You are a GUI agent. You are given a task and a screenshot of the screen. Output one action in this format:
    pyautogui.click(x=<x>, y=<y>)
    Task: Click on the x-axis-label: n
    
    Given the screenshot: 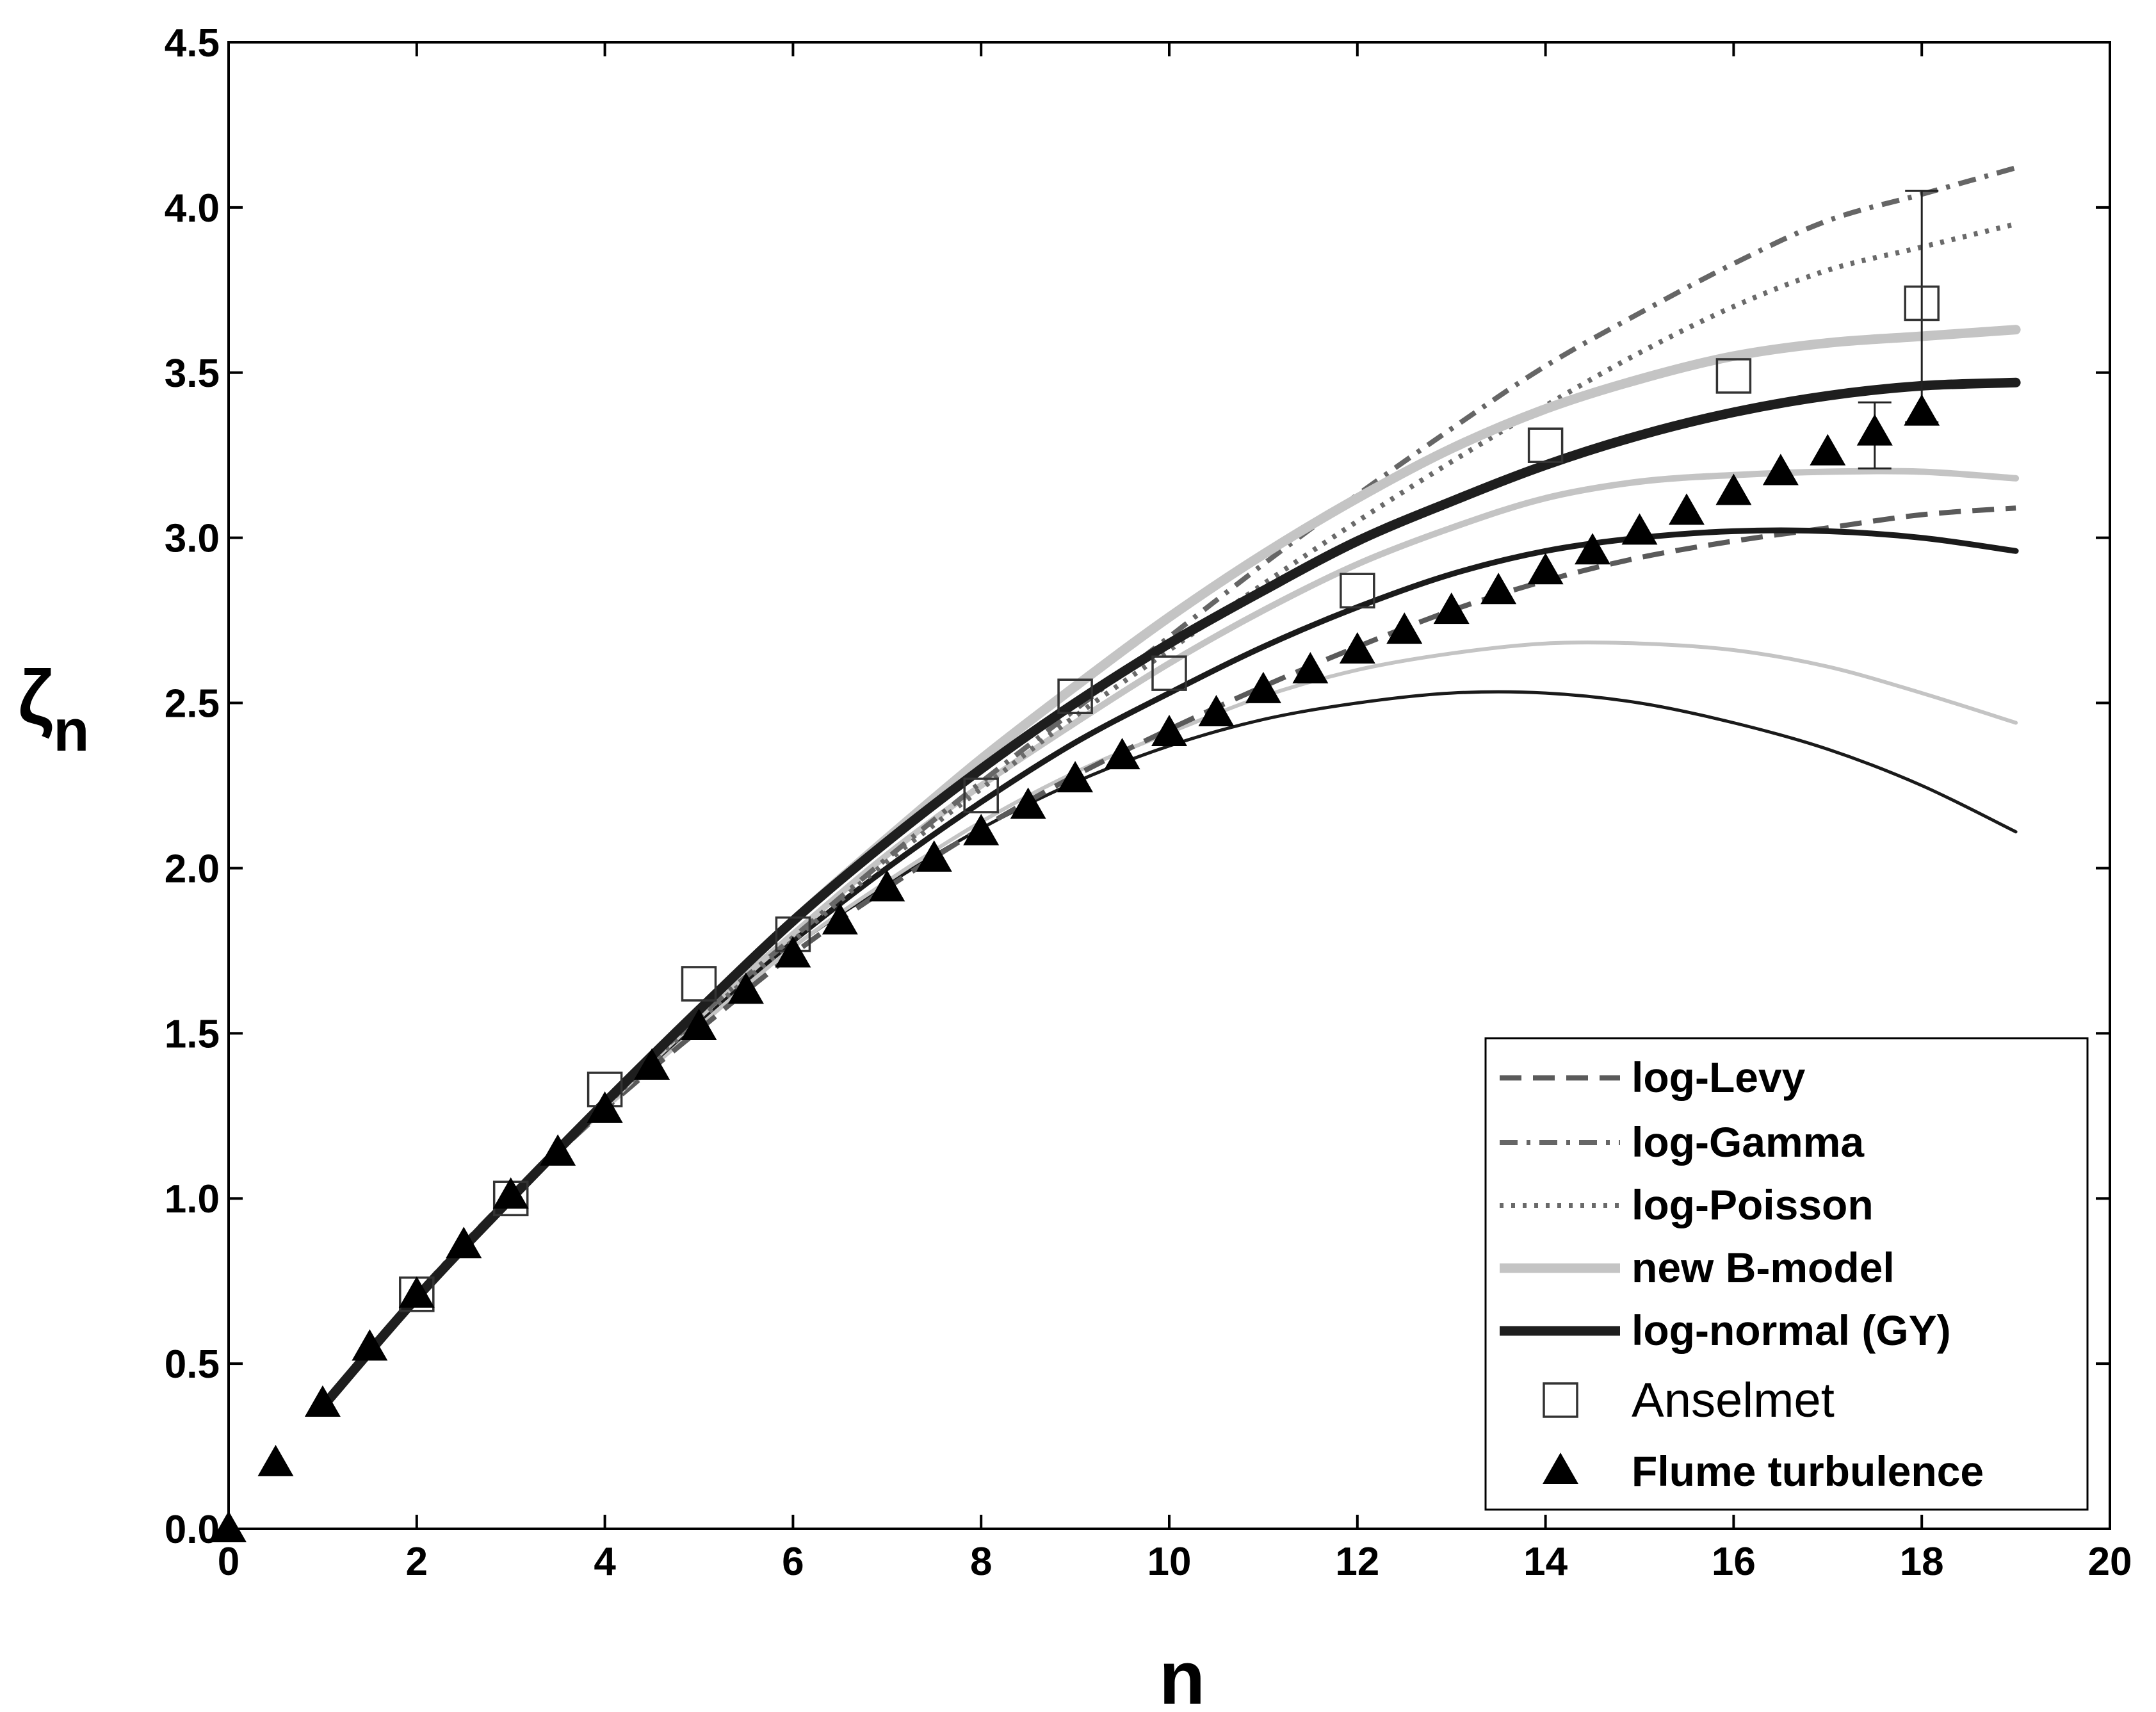 What is the action you would take?
    pyautogui.click(x=1182, y=1674)
    